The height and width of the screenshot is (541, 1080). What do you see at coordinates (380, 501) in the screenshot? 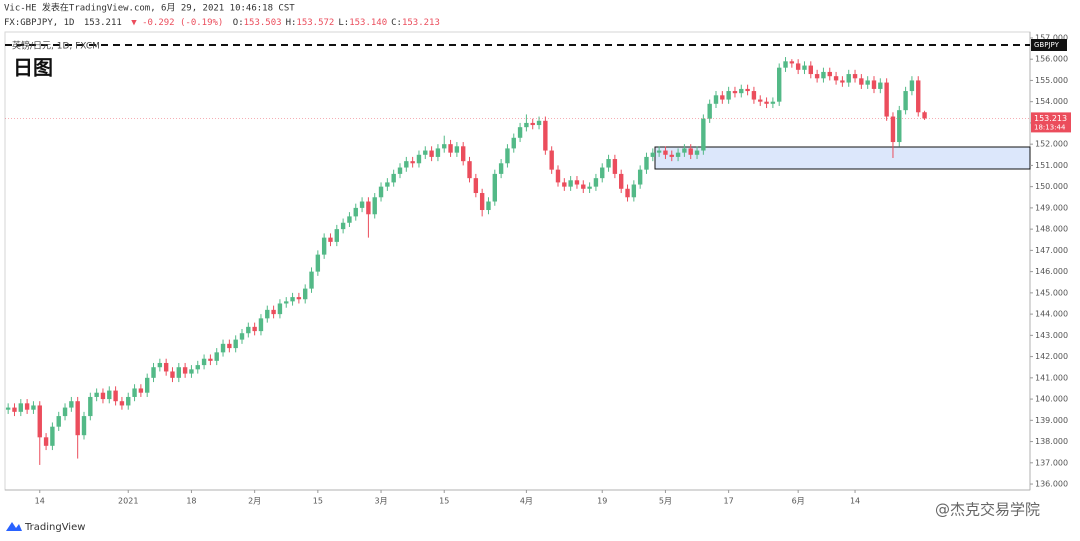
I see `x-tick-label: 3月` at bounding box center [380, 501].